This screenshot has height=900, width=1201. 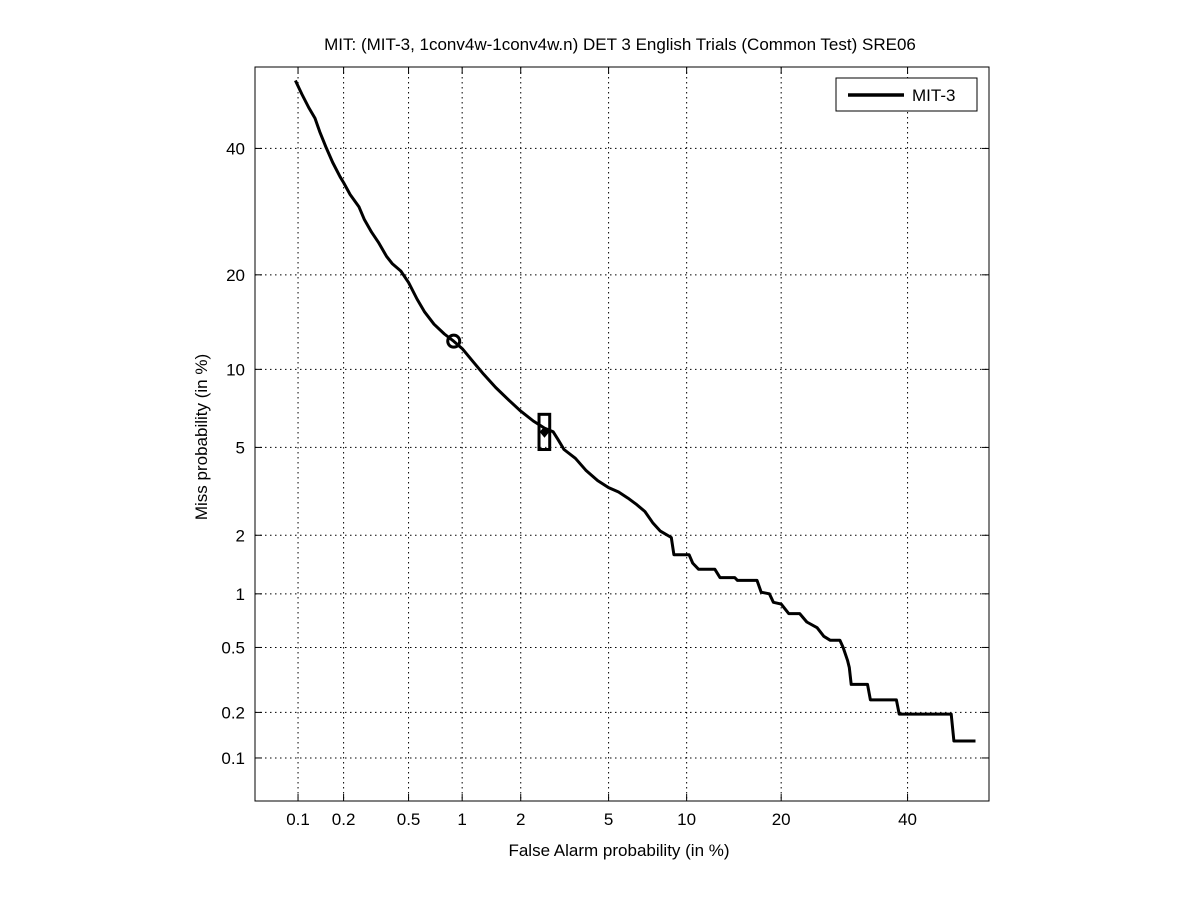 I want to click on marker-circle, so click(x=454, y=341).